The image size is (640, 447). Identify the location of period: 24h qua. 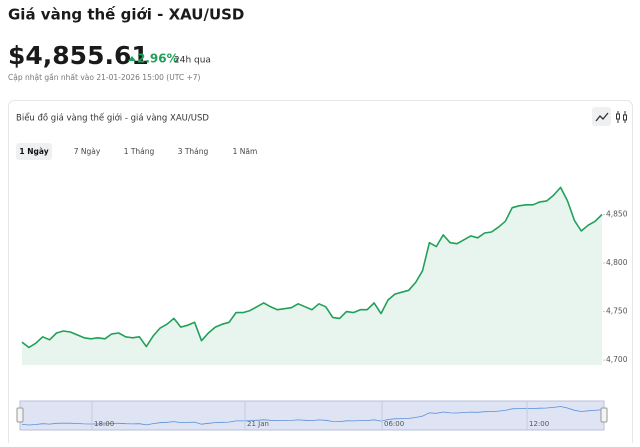
(192, 61).